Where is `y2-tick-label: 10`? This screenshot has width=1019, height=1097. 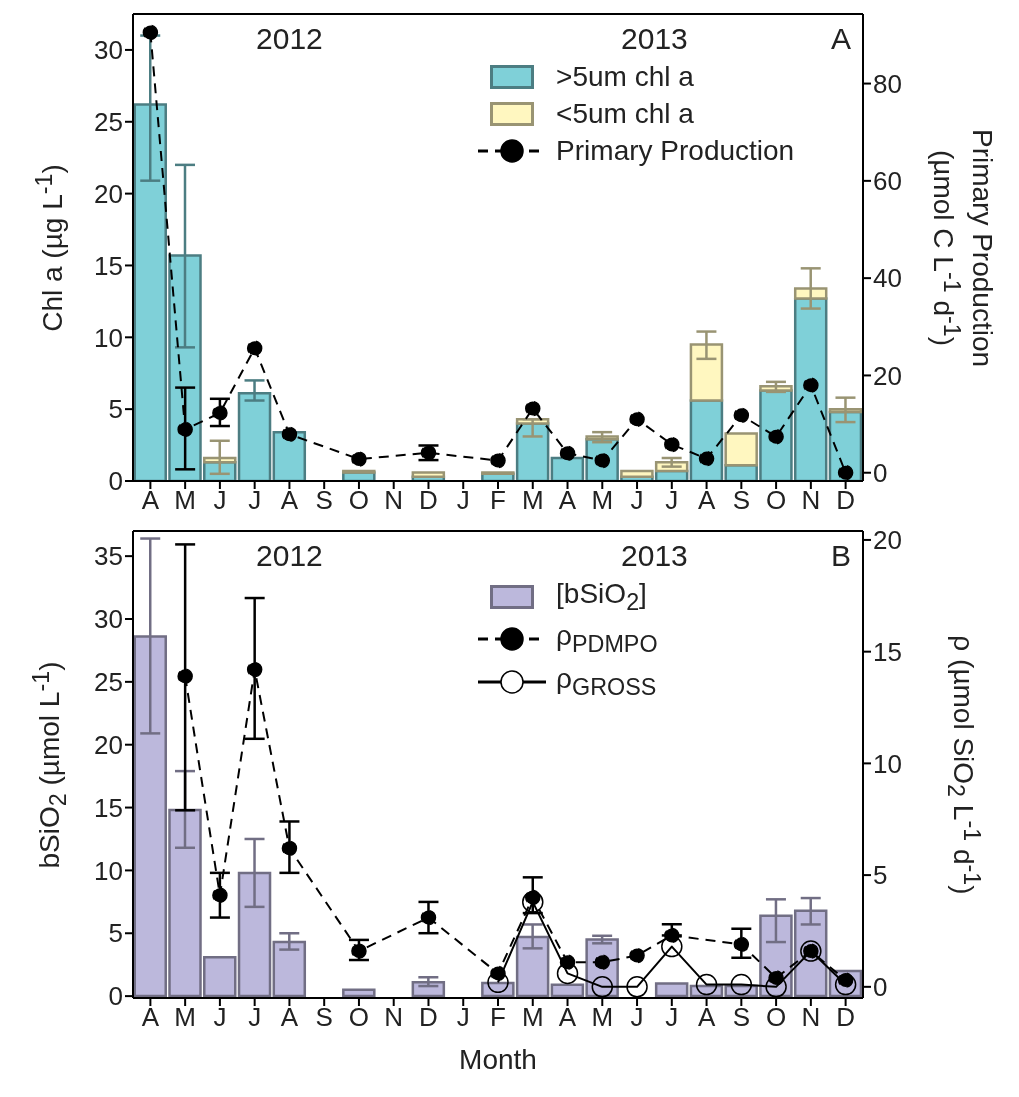
y2-tick-label: 10 is located at coordinates (887, 763).